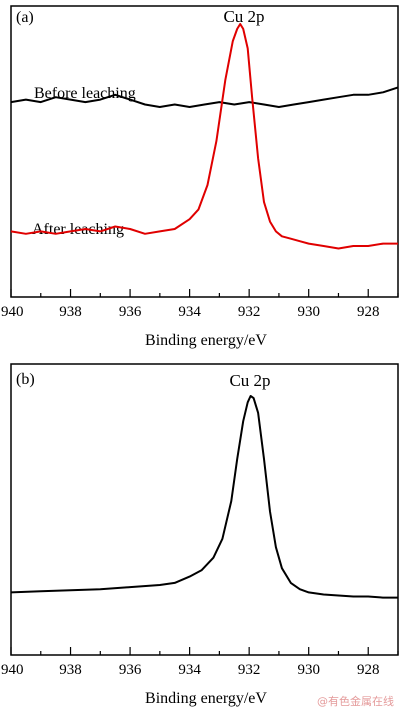  What do you see at coordinates (25, 379) in the screenshot?
I see `panel-b-label: (b)` at bounding box center [25, 379].